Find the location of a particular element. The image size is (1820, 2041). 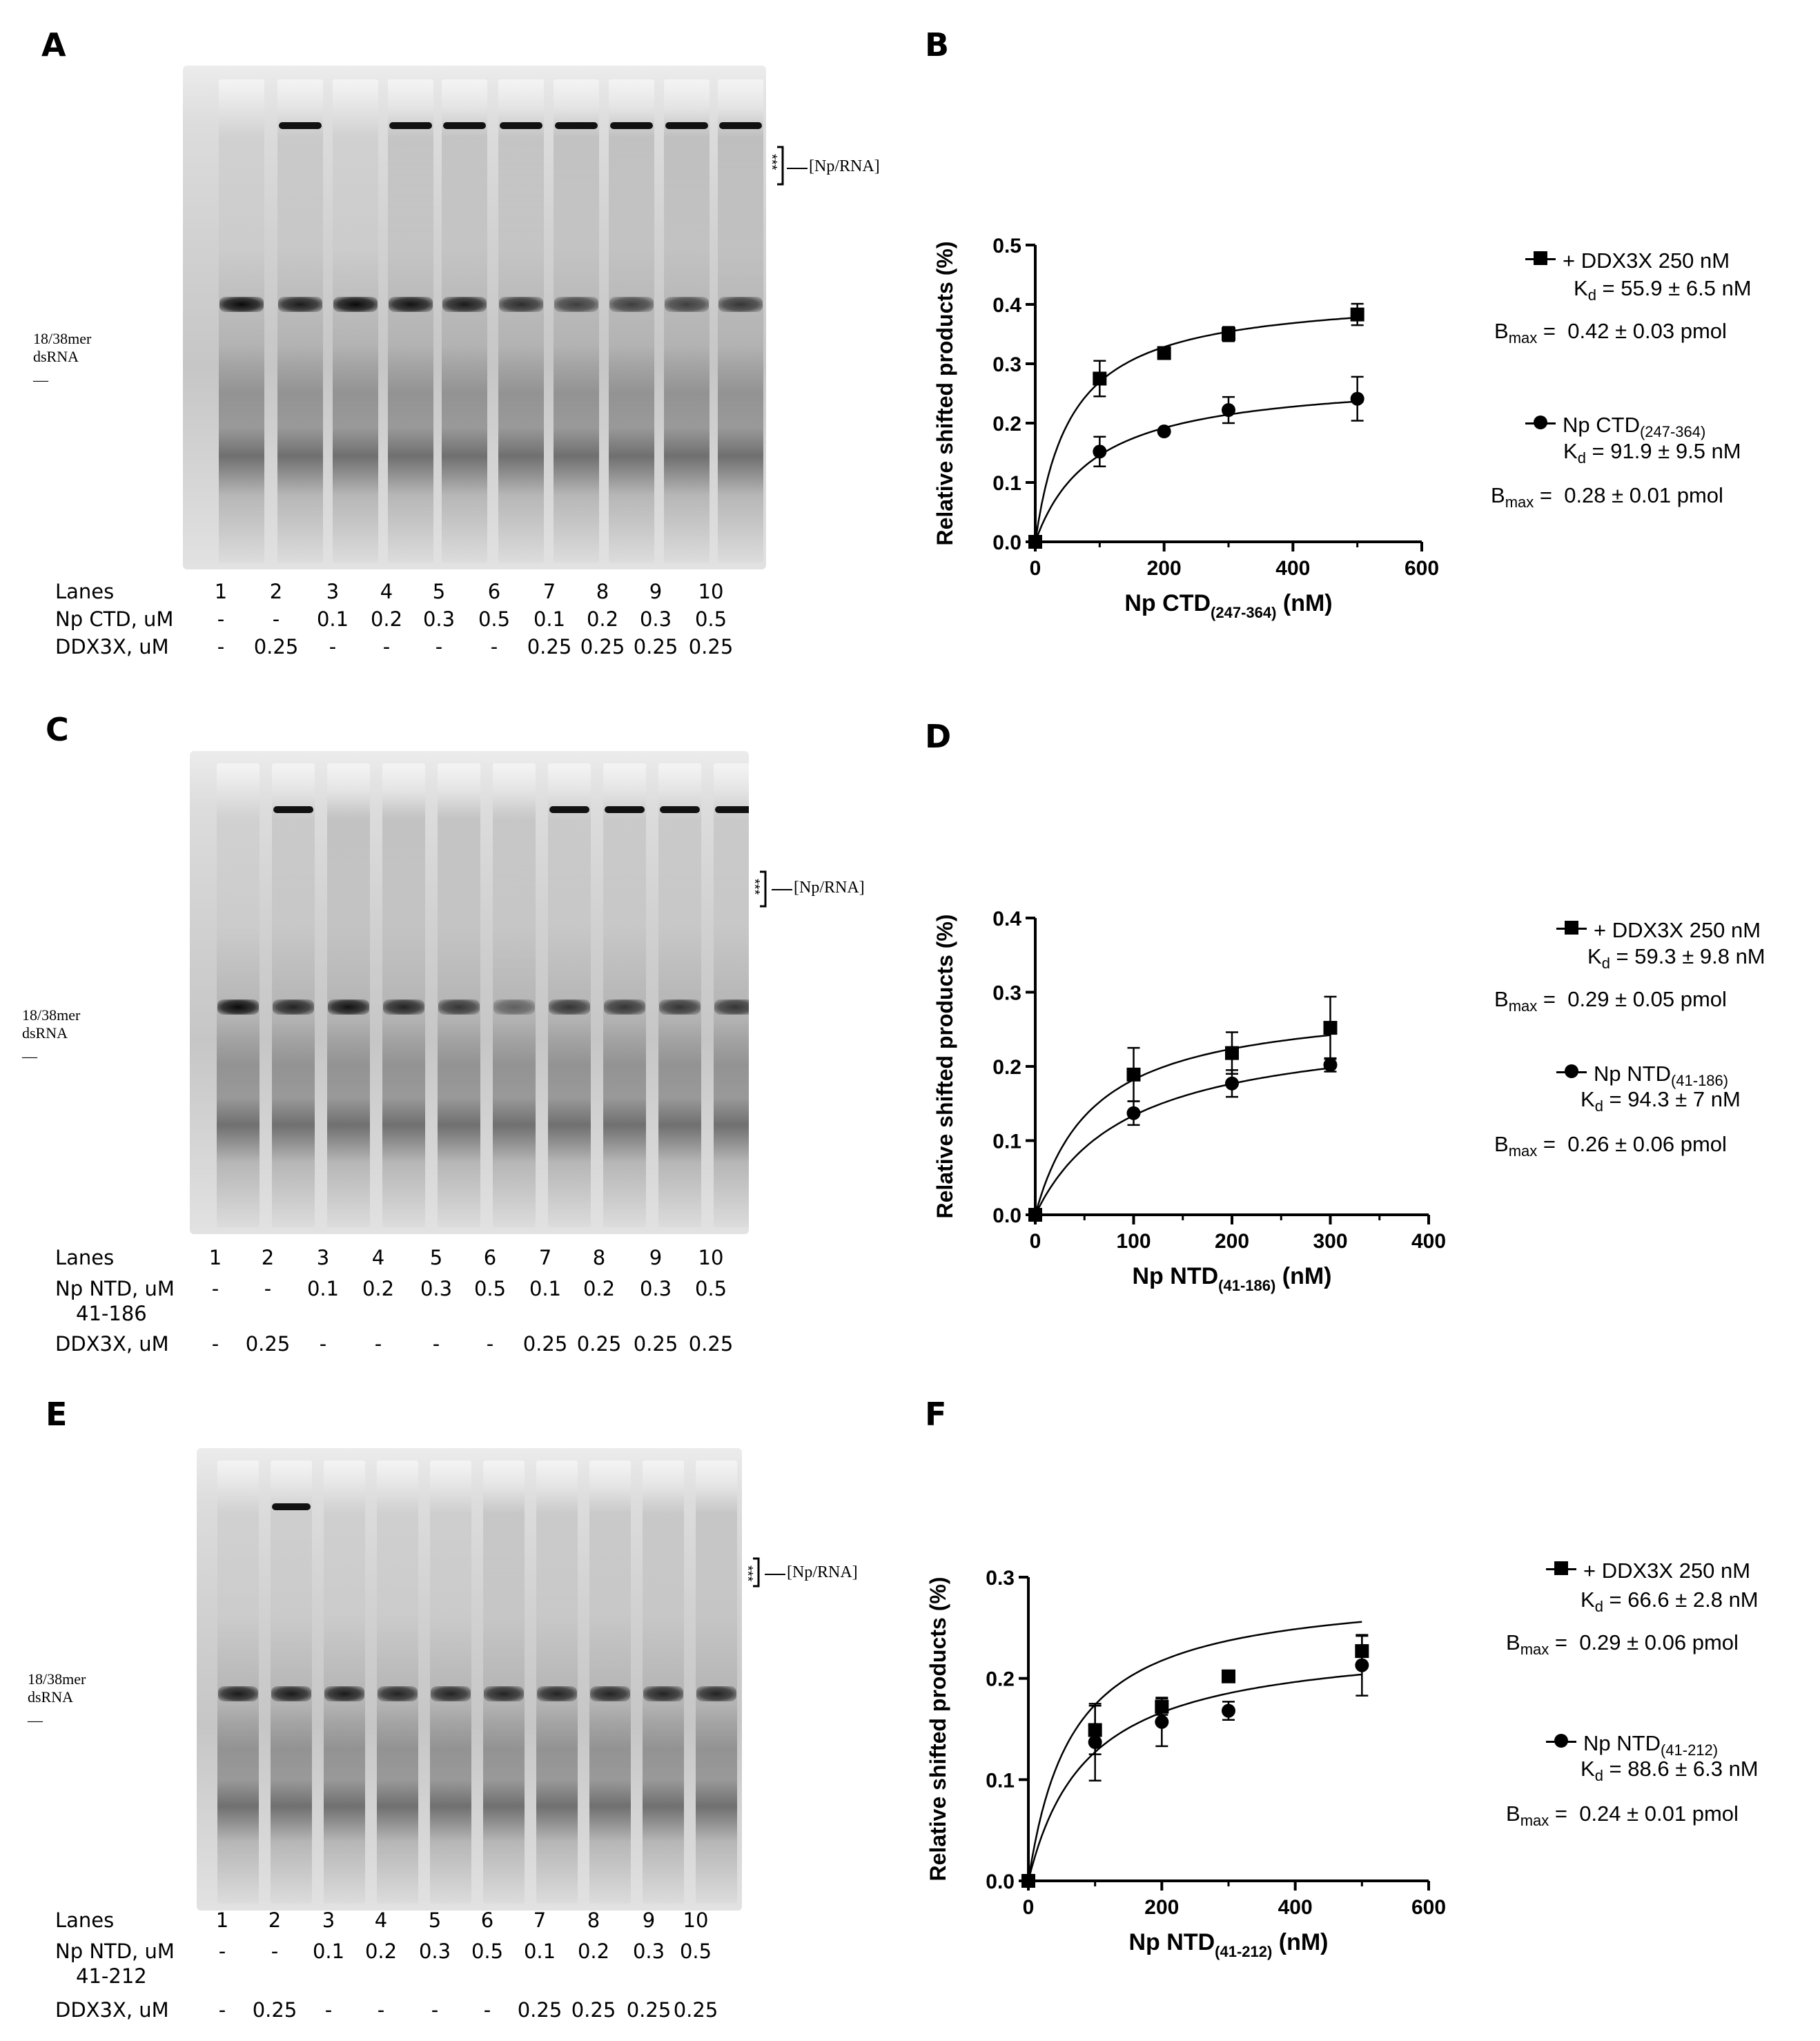

lane-row-label: Np NTD, uM is located at coordinates (115, 1288).